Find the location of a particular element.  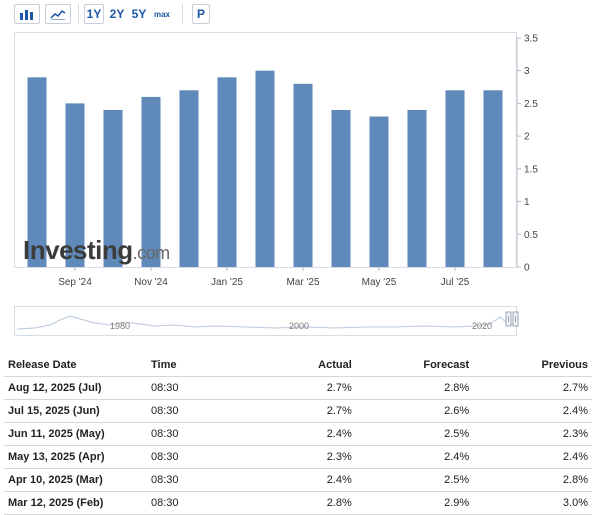

navigator-sparkline is located at coordinates (266, 322).